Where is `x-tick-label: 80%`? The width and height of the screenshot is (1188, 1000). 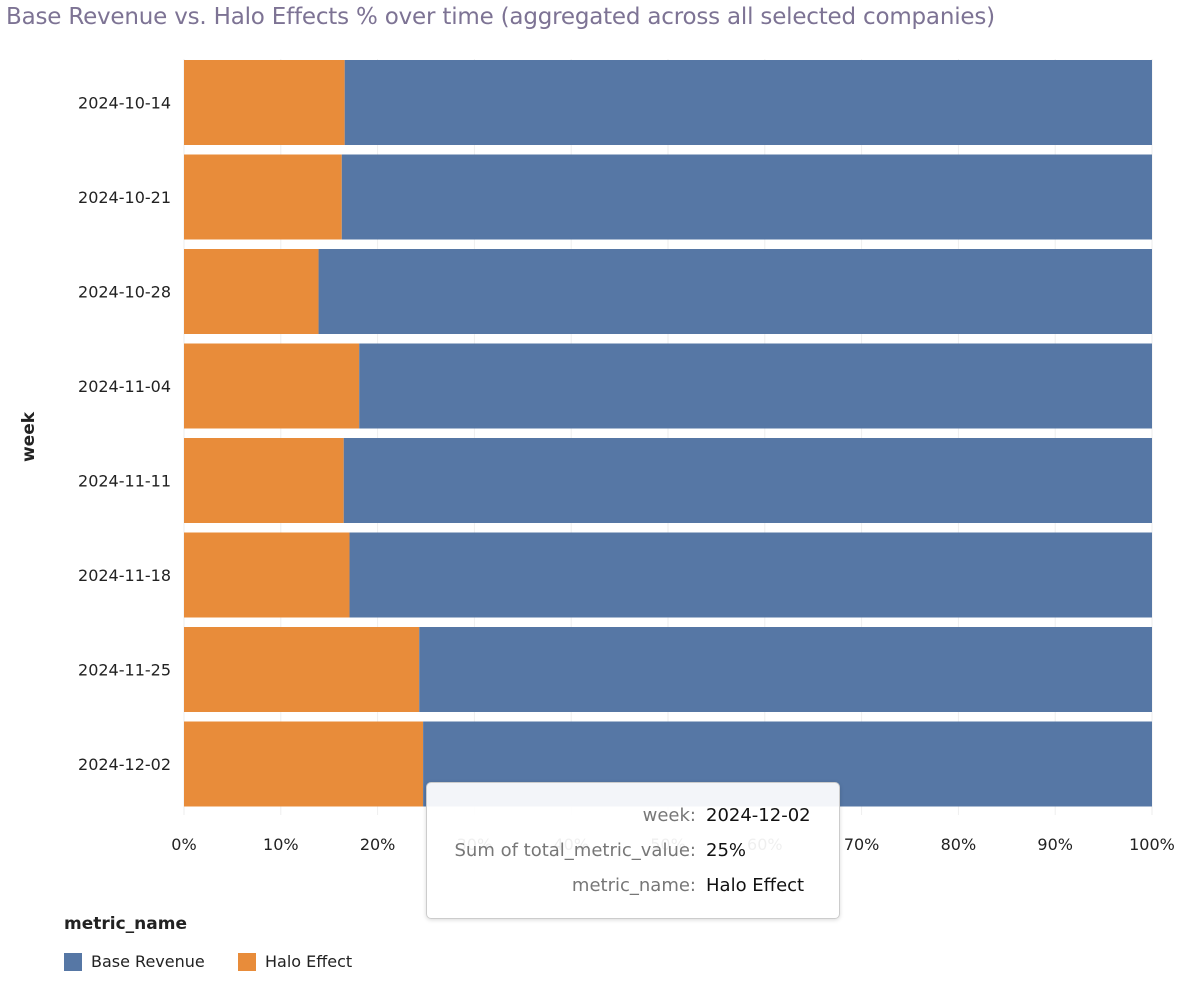 x-tick-label: 80% is located at coordinates (959, 844).